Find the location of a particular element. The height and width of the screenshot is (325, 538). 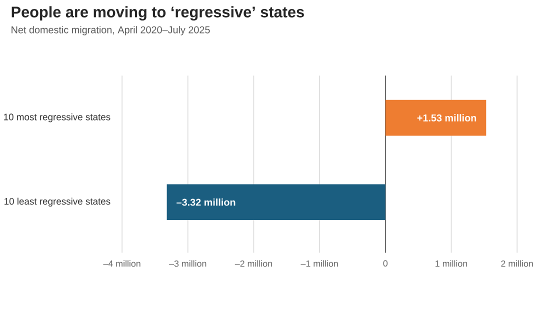

y-tick-label: 10 most regressive states is located at coordinates (57, 117).